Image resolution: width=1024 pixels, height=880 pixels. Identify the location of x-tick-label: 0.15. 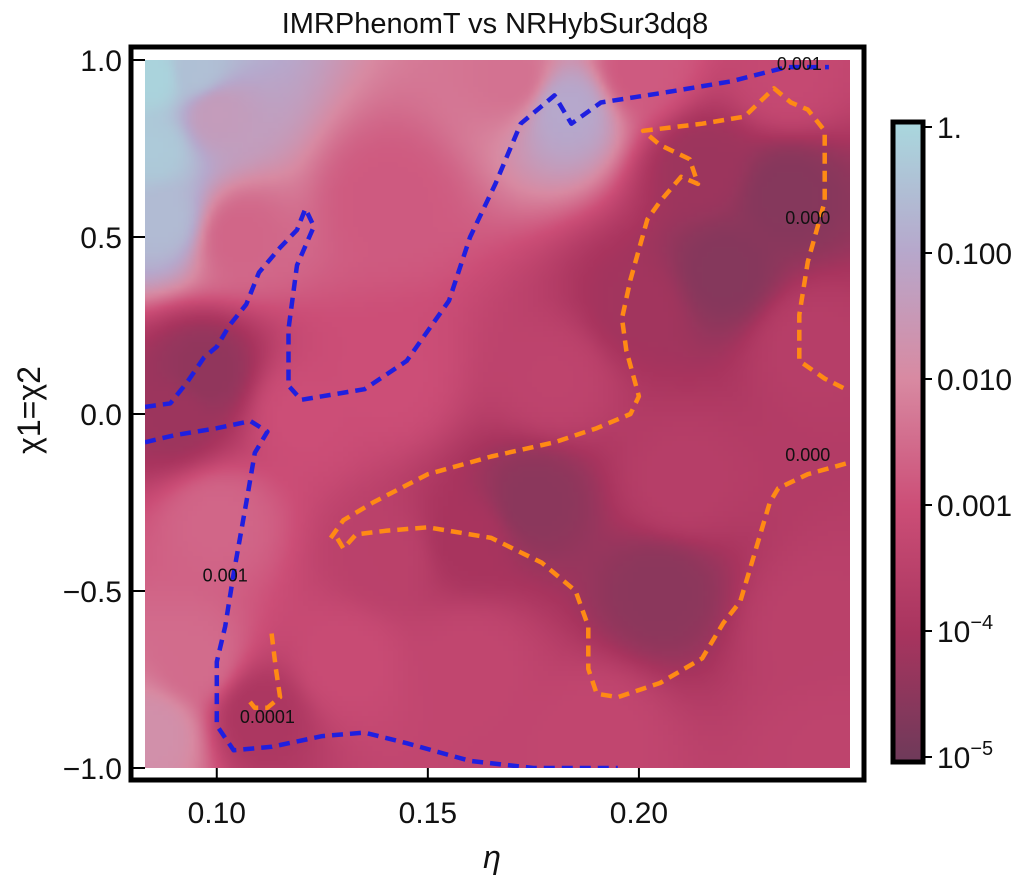
(428, 813).